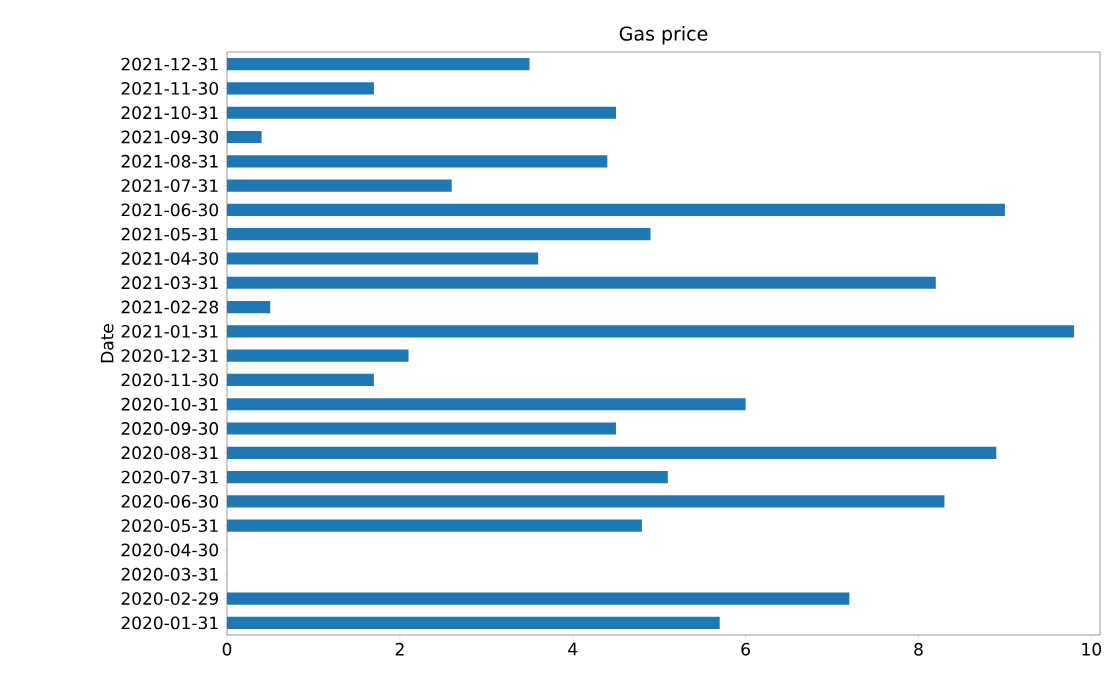  I want to click on x-tick-label: 0, so click(227, 649).